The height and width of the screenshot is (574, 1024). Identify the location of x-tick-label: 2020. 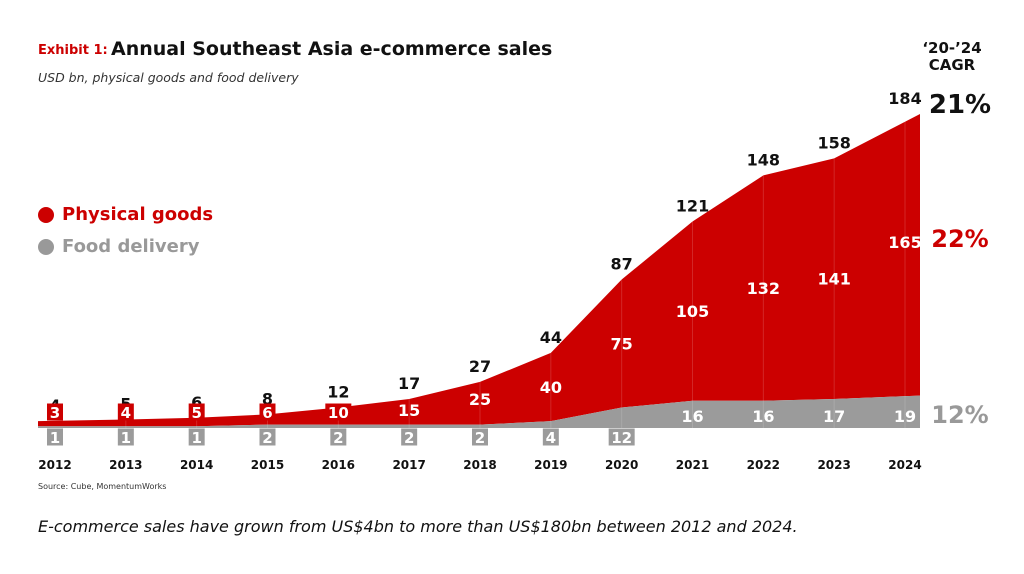
(621, 465).